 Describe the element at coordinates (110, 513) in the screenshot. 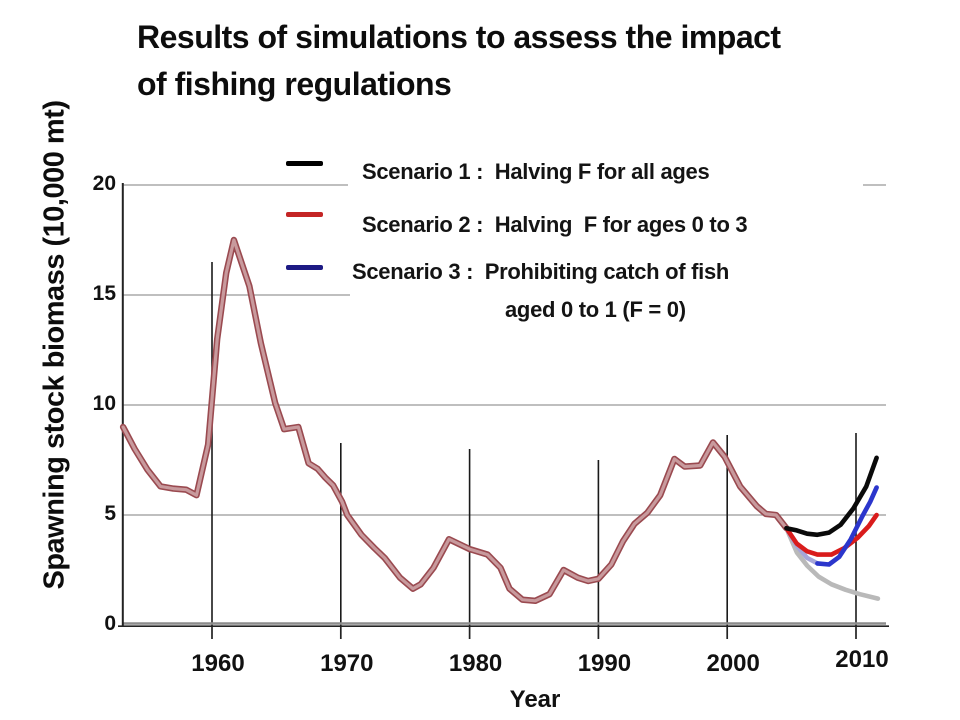

I see `y-tick-label-5: 5` at that location.